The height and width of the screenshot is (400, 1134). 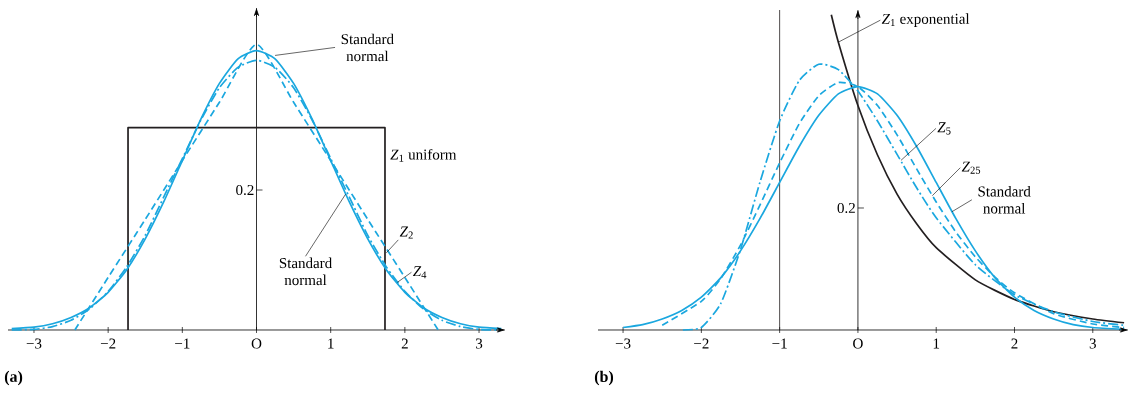 What do you see at coordinates (13, 378) in the screenshot?
I see `text: (a)` at bounding box center [13, 378].